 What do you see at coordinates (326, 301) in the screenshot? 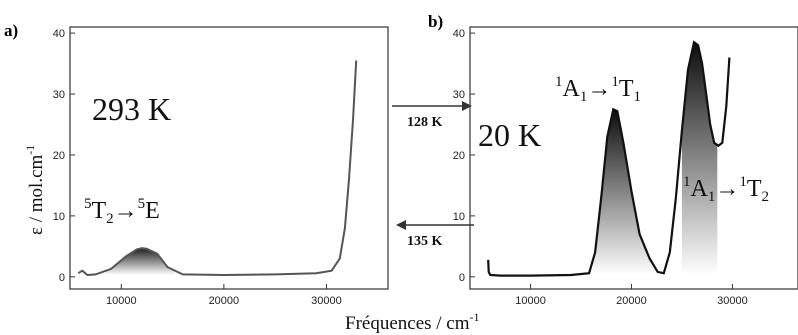
I see `panel-a-xtick-label: 30000` at bounding box center [326, 301].